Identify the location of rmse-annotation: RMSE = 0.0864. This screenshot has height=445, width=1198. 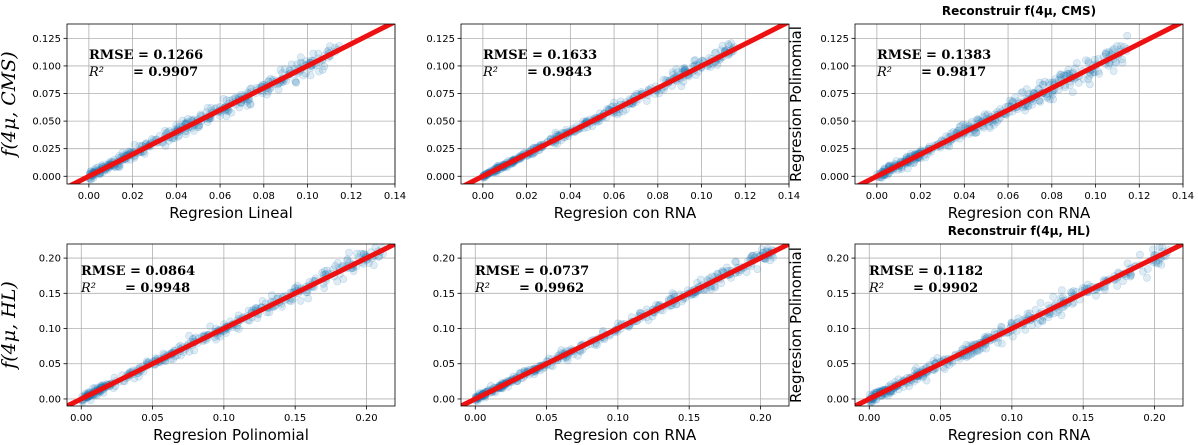
(138, 271).